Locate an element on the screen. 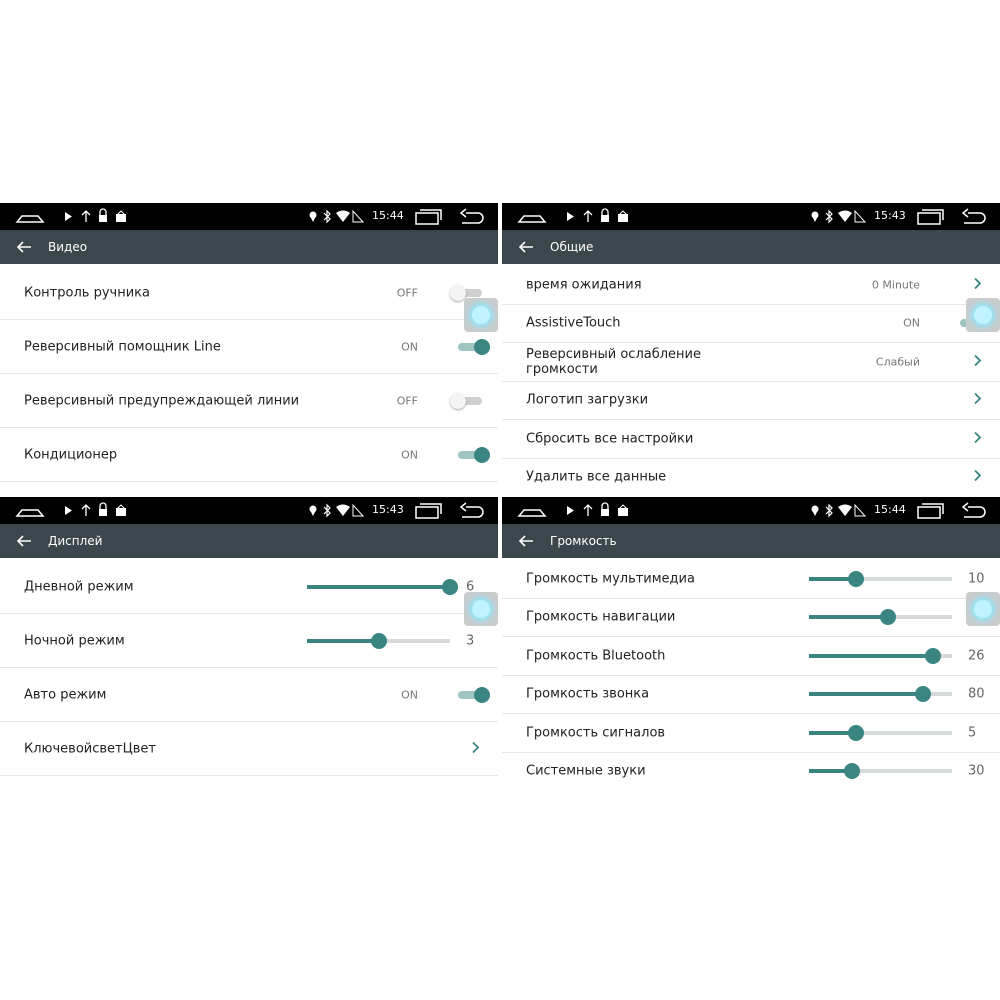  status-bar: 15:44 is located at coordinates (751, 510).